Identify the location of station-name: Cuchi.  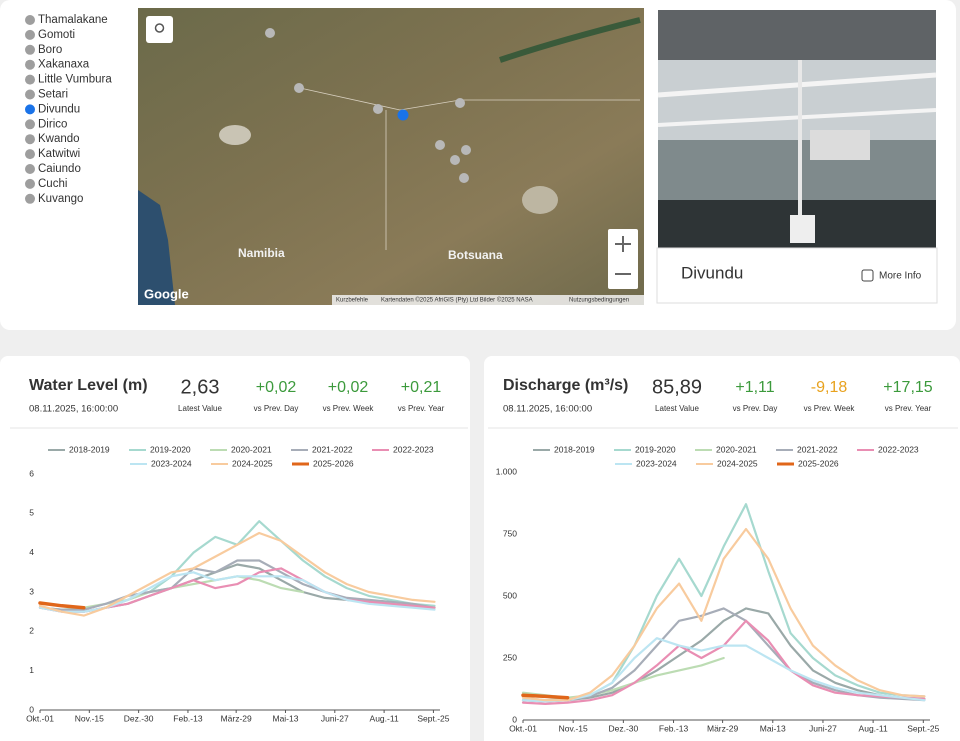
(52, 184).